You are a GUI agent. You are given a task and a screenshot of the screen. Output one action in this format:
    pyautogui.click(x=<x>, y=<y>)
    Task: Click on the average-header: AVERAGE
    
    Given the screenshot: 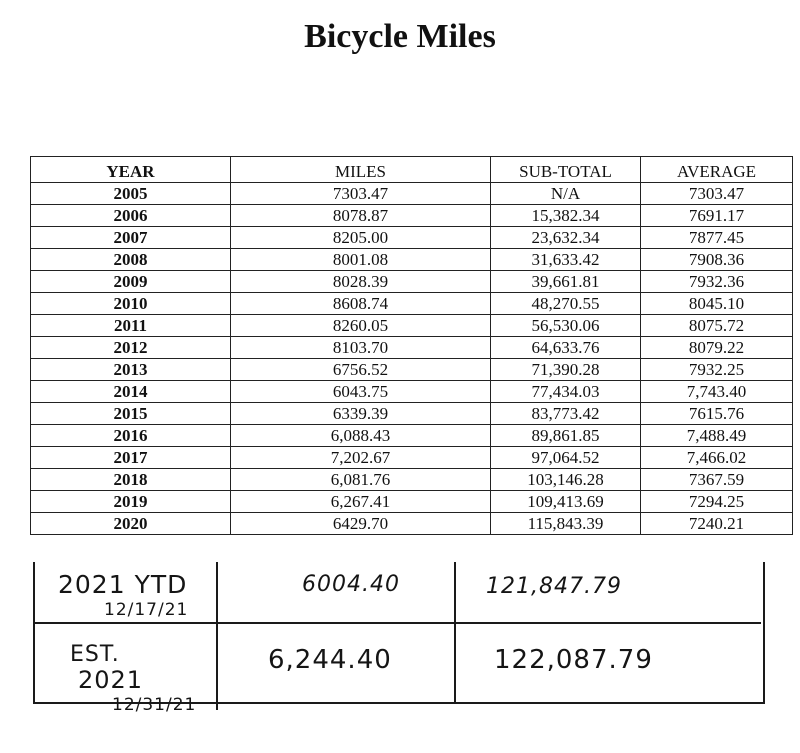 What is the action you would take?
    pyautogui.click(x=716, y=169)
    